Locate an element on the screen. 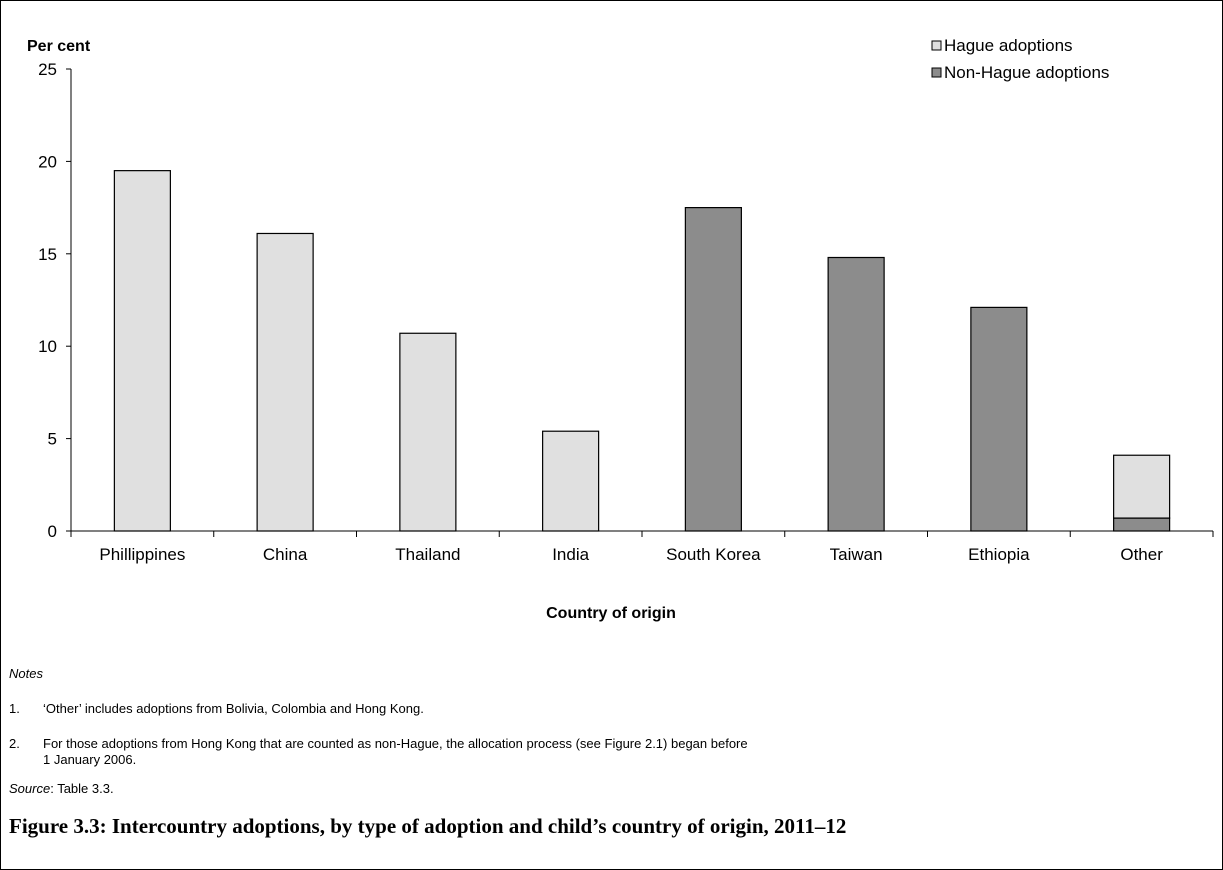  x-tick-label: Taiwan is located at coordinates (856, 554).